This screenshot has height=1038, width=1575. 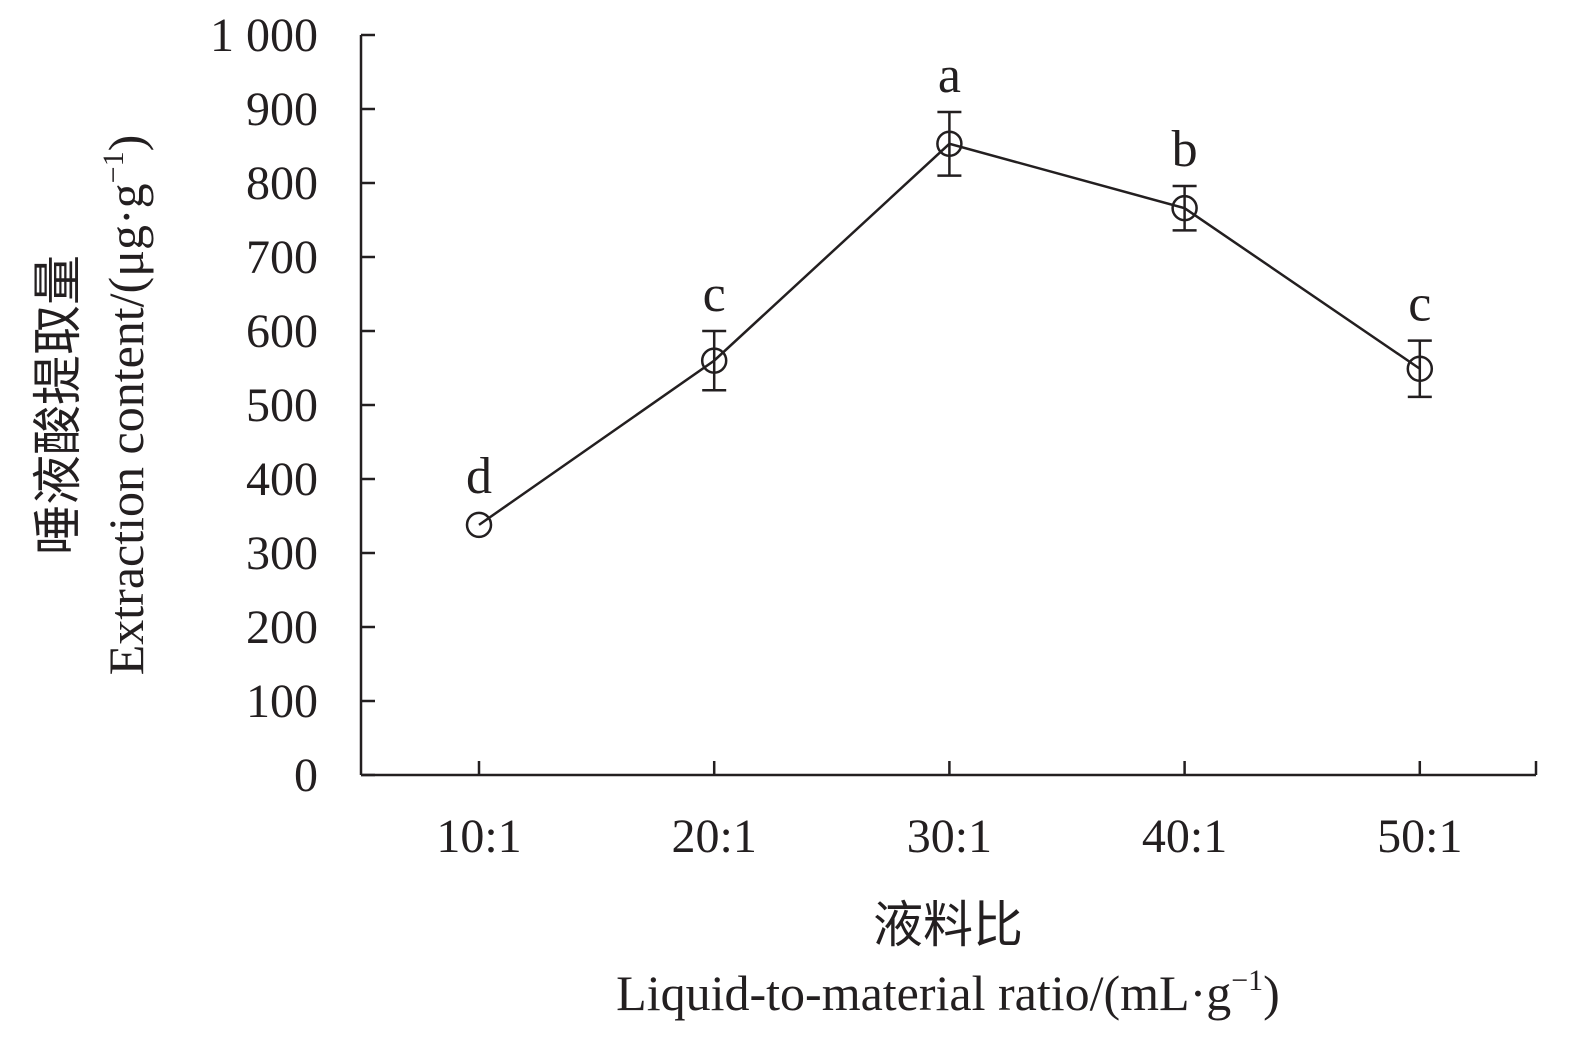 I want to click on y-tick-label: 300, so click(x=282, y=553).